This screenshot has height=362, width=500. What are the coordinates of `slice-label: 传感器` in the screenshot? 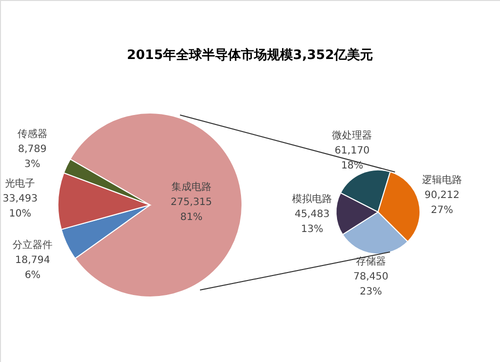 It's located at (32, 134).